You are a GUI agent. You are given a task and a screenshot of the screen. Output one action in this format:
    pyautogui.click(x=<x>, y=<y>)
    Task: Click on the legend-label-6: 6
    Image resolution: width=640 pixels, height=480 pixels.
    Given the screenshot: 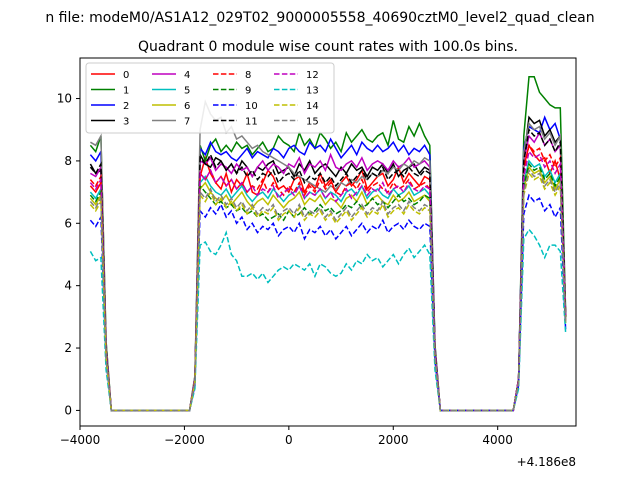 What is the action you would take?
    pyautogui.click(x=187, y=106)
    